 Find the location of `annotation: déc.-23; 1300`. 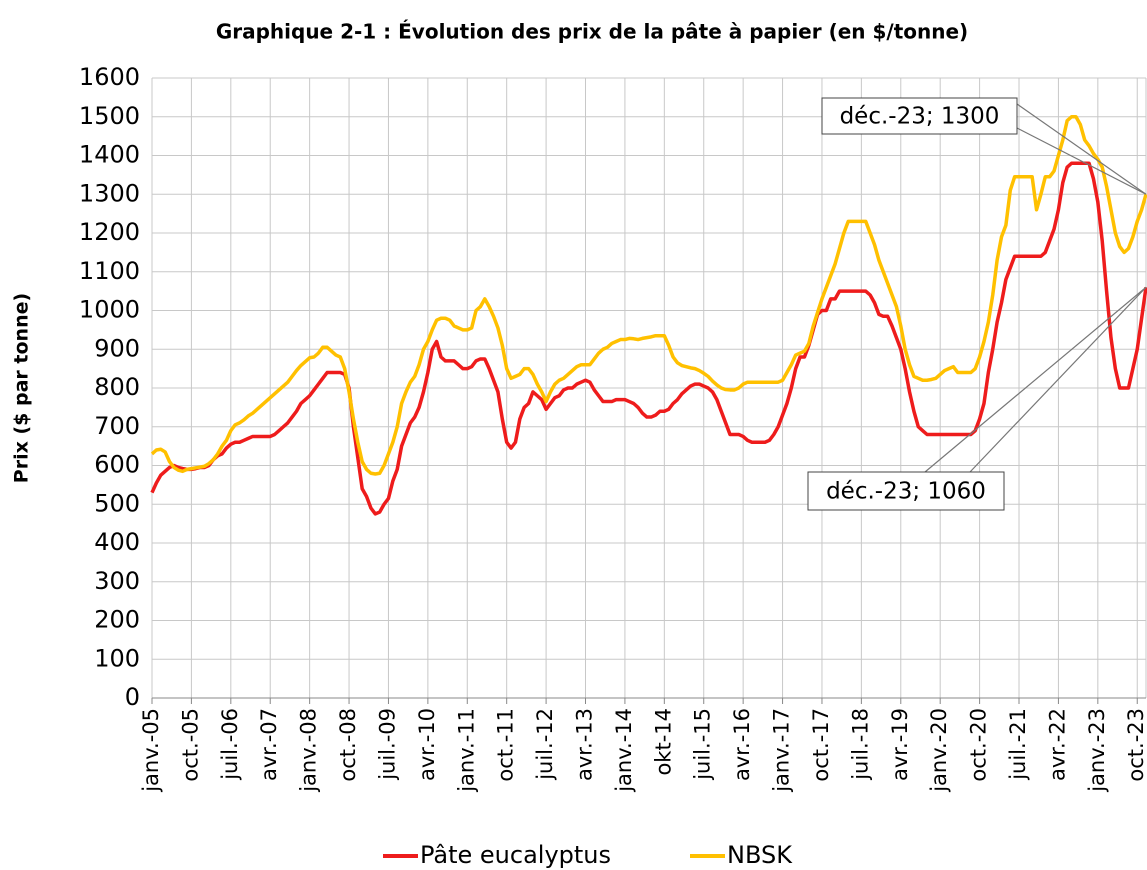

annotation: déc.-23; 1300 is located at coordinates (920, 117).